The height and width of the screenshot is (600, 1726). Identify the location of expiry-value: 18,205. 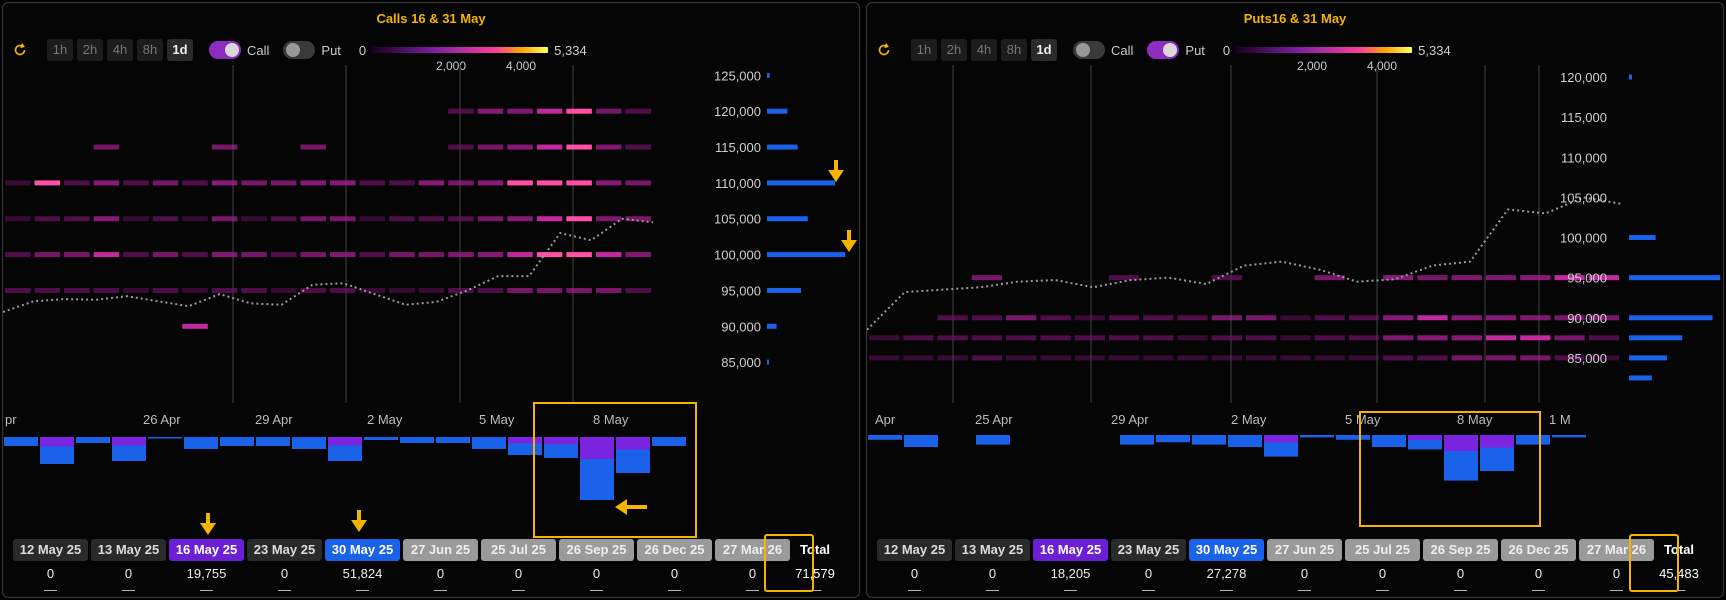
(1070, 573).